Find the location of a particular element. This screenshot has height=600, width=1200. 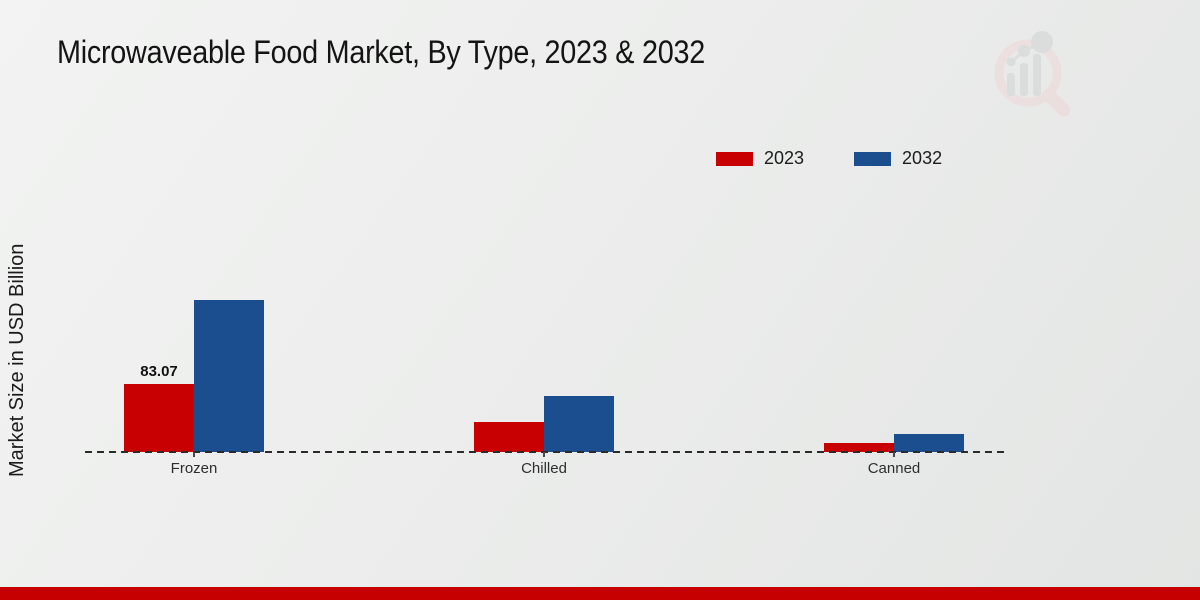

bar-2032-chilled is located at coordinates (579, 424).